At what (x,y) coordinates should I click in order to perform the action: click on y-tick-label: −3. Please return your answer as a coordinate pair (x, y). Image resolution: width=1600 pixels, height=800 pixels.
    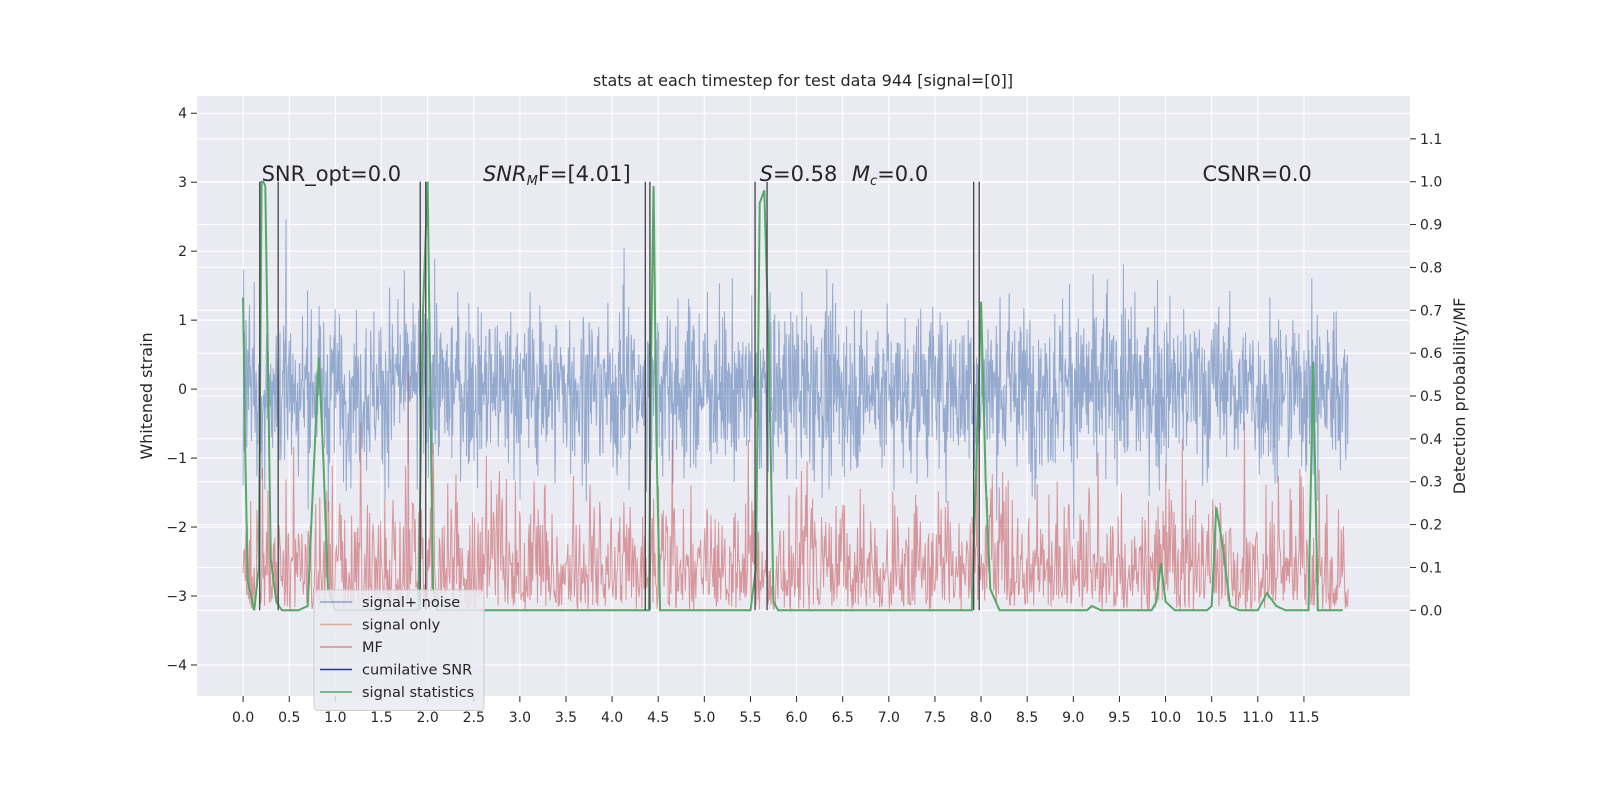
    Looking at the image, I should click on (176, 597).